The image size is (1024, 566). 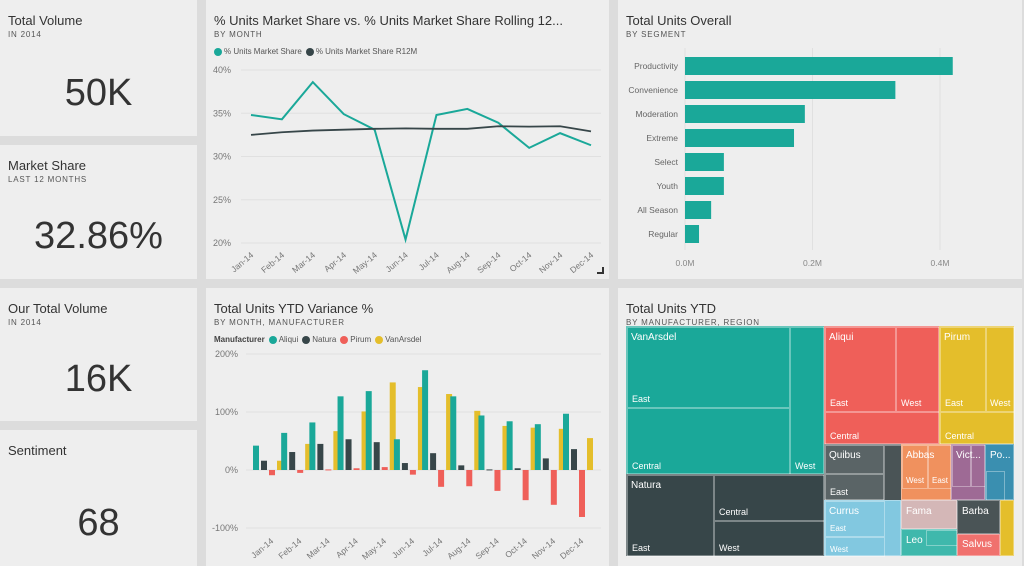 What do you see at coordinates (662, 138) in the screenshot?
I see `y-tick-label: Extreme` at bounding box center [662, 138].